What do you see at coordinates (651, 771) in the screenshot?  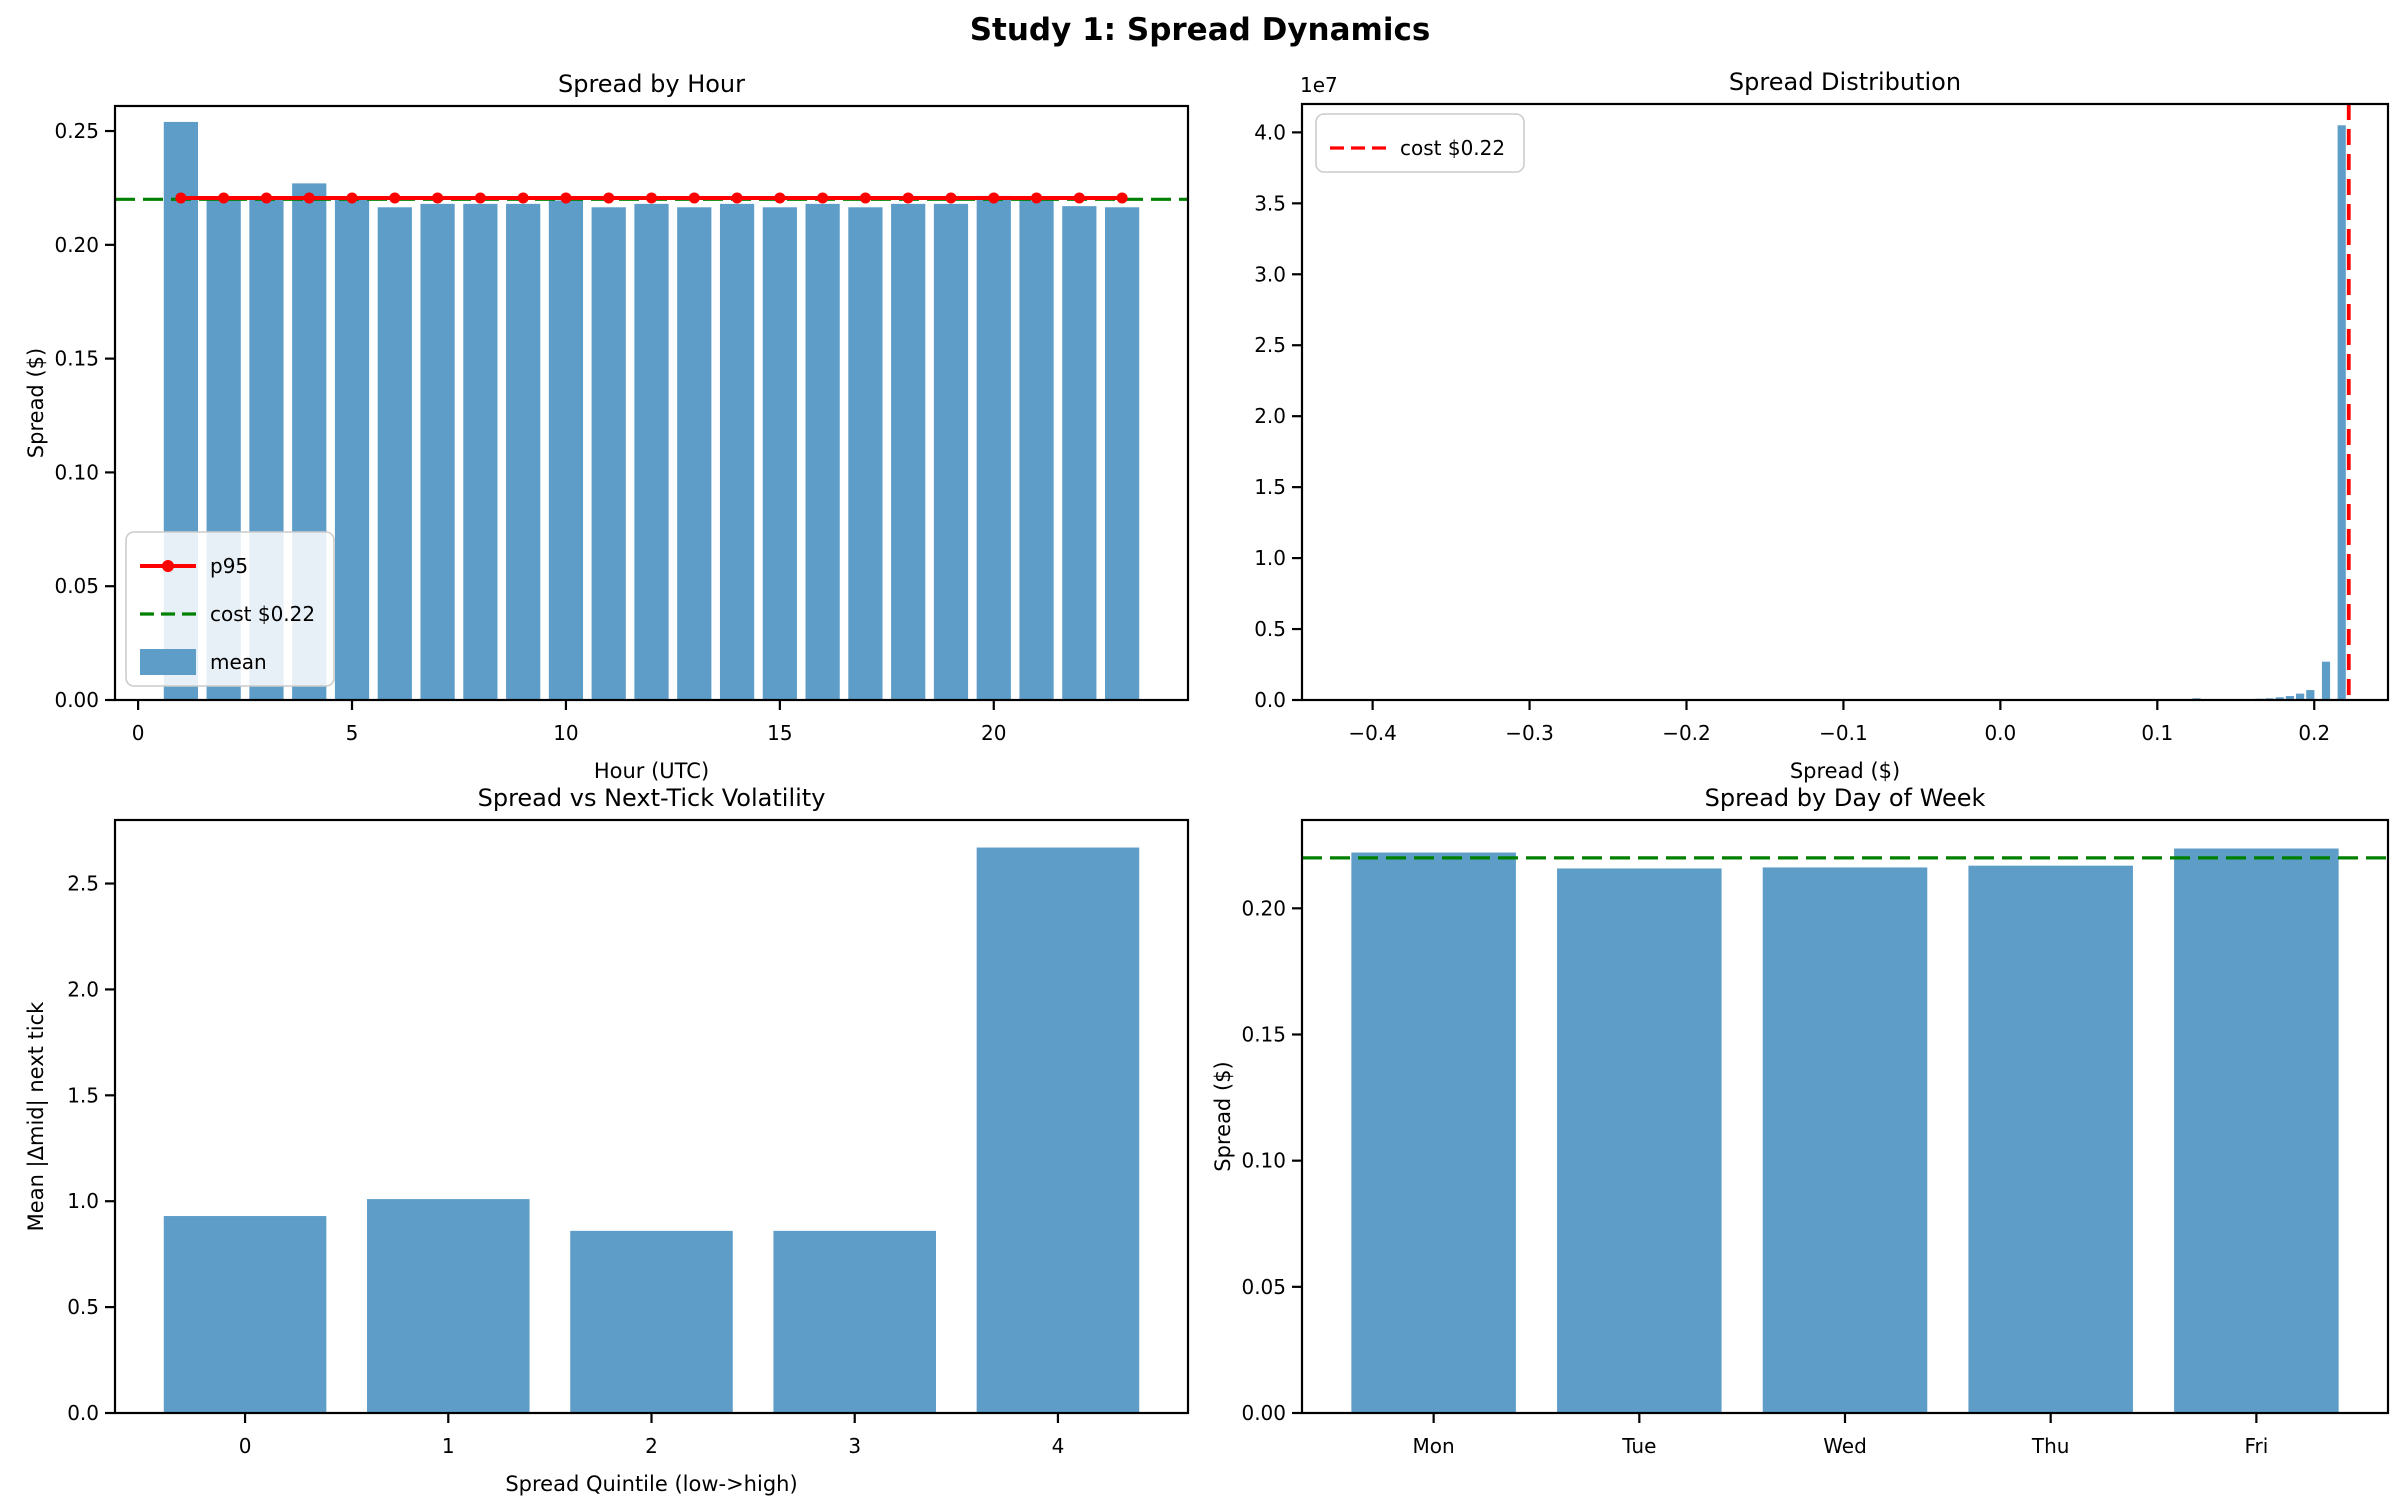 I see `x-axis-label: Hour (UTC)` at bounding box center [651, 771].